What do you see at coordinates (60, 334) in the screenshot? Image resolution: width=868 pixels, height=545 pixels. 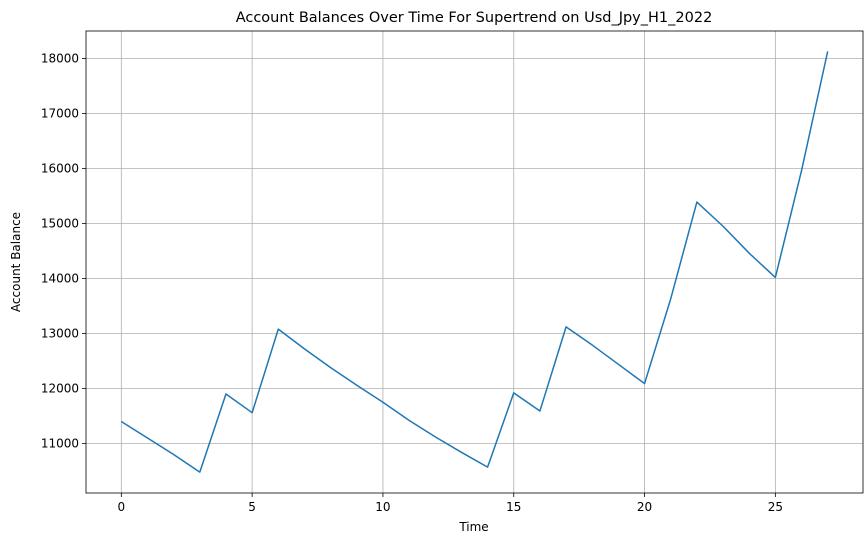 I see `y-tick-label: 13000` at bounding box center [60, 334].